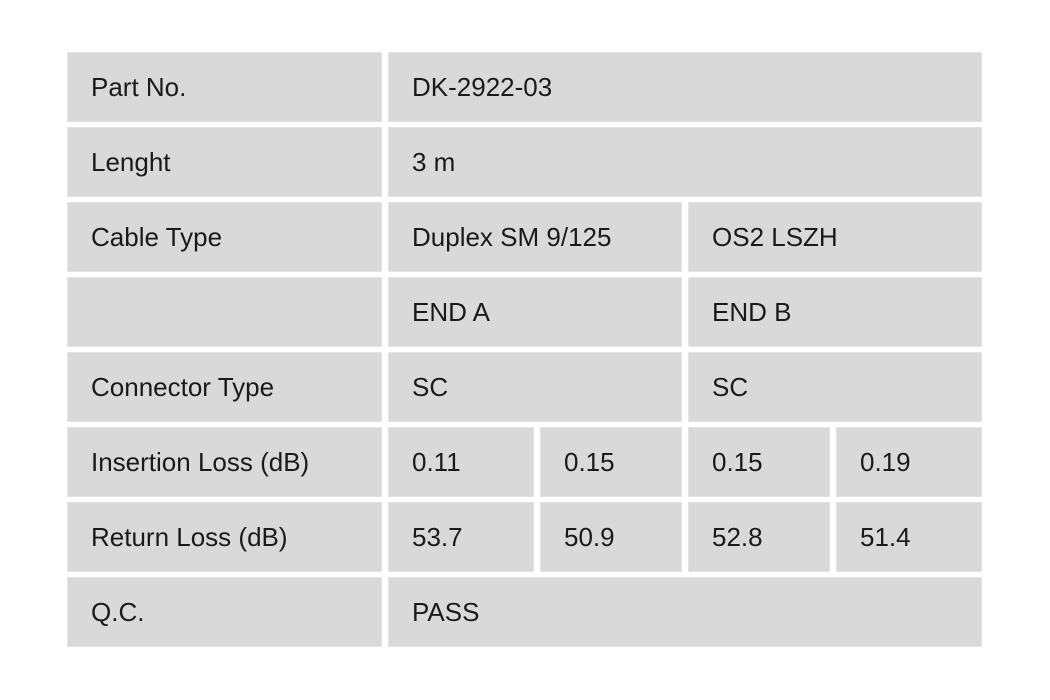  What do you see at coordinates (759, 537) in the screenshot?
I see `value-cell: 52.8` at bounding box center [759, 537].